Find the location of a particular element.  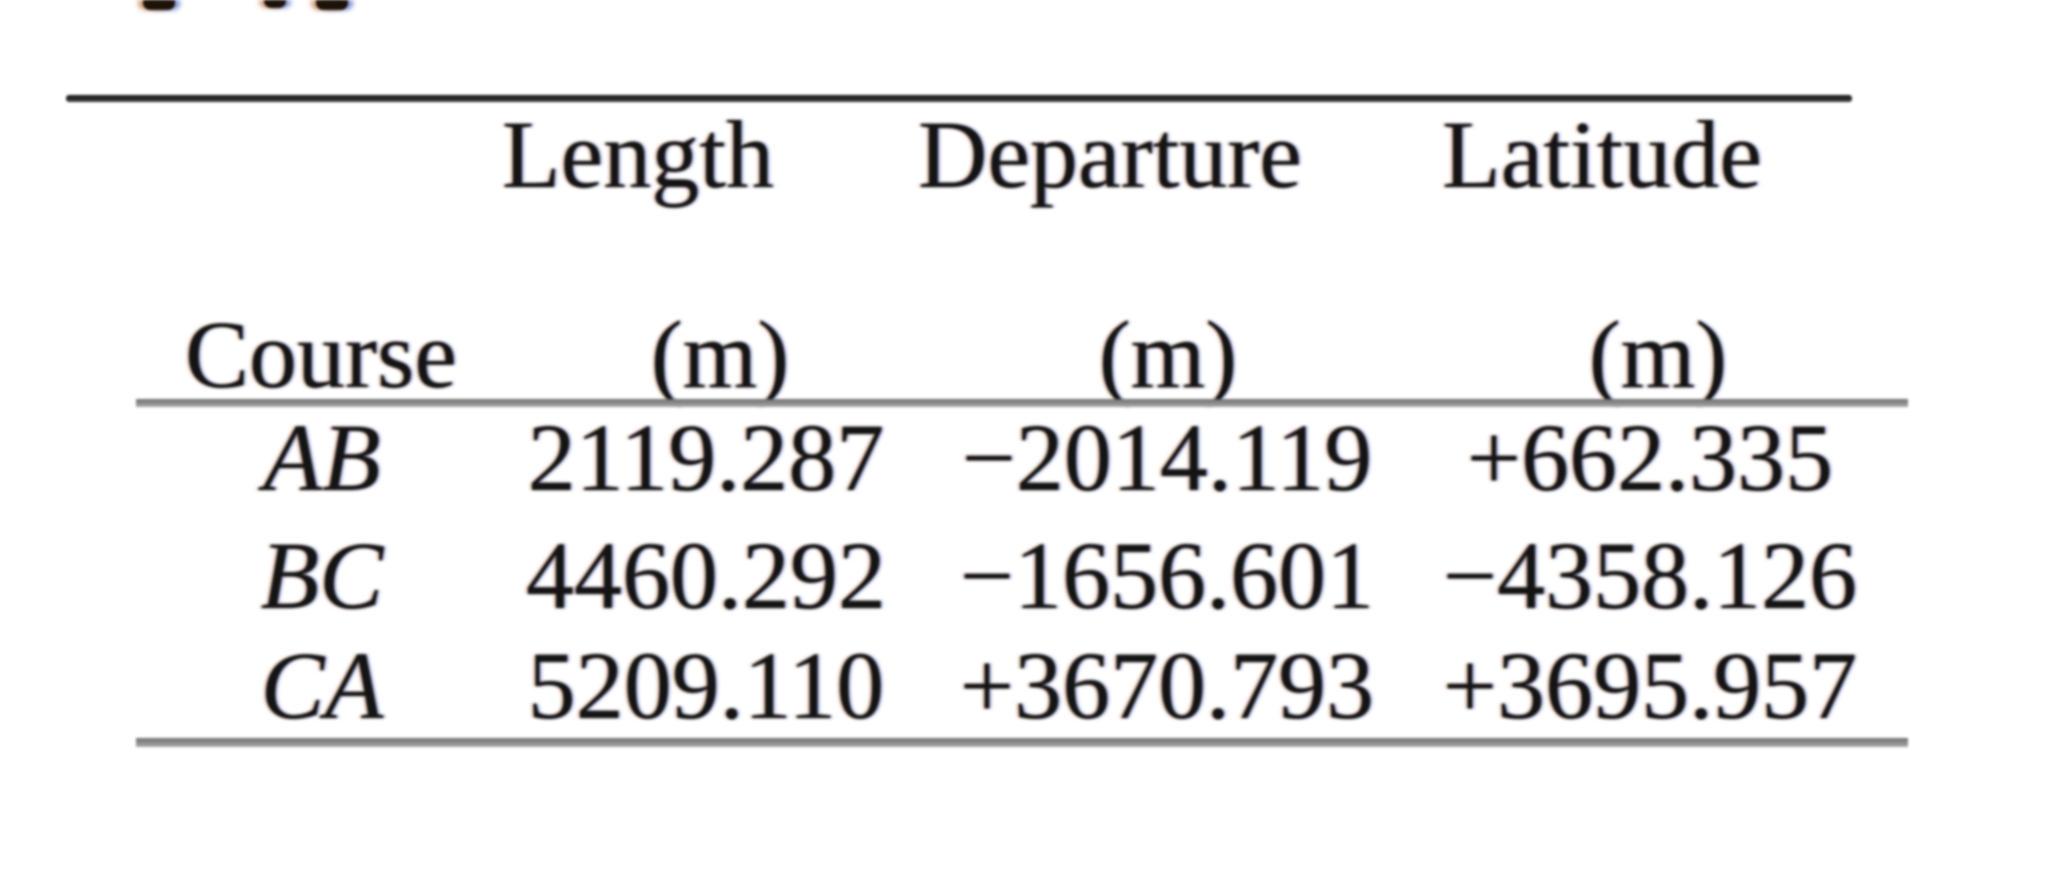

cell-departure: −1656.601 is located at coordinates (1167, 575).